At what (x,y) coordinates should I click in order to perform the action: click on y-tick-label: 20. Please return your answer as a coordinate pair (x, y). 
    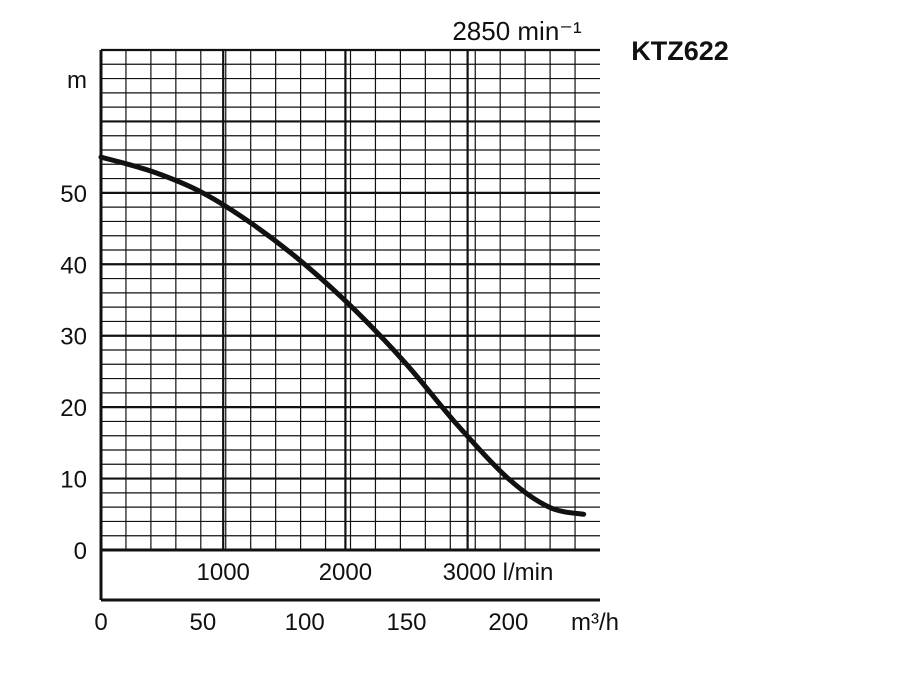
    Looking at the image, I should click on (73, 408).